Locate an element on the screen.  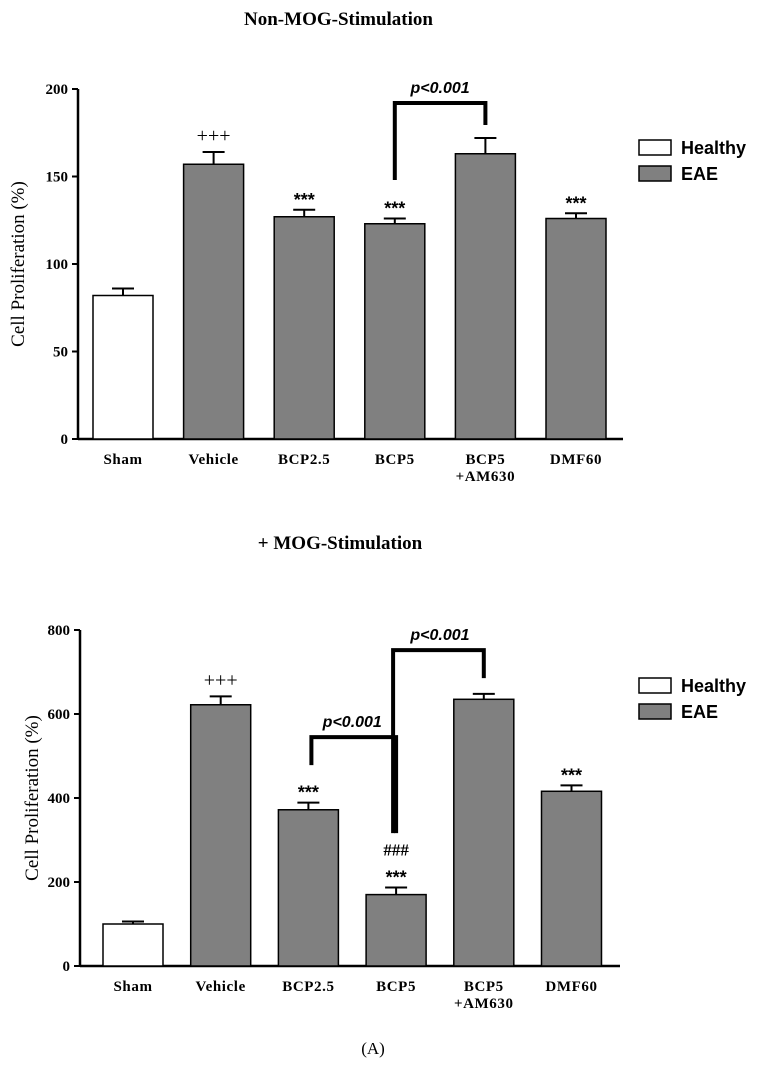
y-tick-label: 150 is located at coordinates (57, 178).